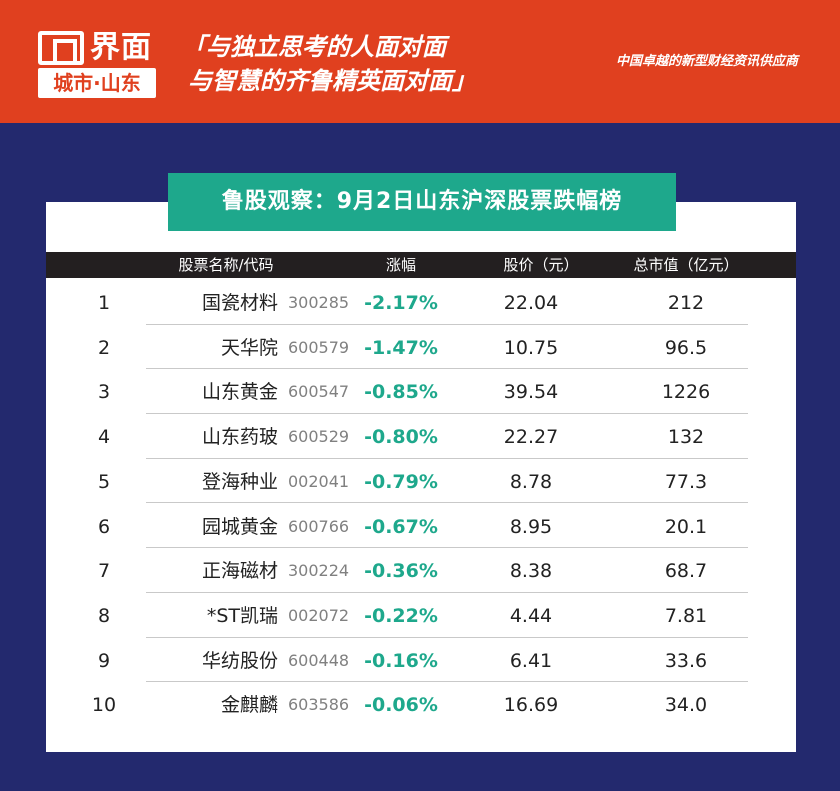  What do you see at coordinates (104, 481) in the screenshot?
I see `rank: 5` at bounding box center [104, 481].